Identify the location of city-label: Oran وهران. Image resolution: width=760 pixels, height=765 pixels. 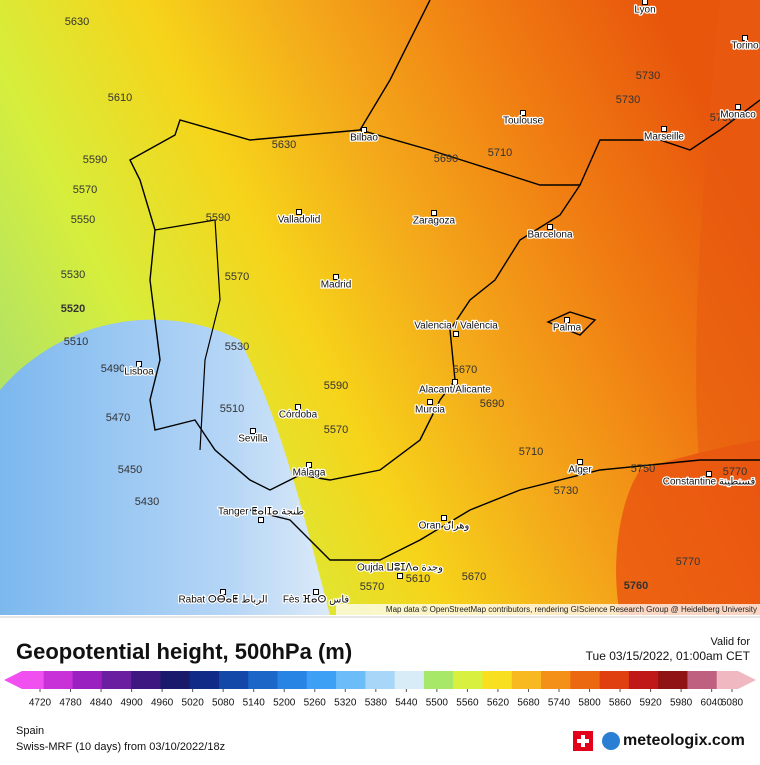
(444, 526).